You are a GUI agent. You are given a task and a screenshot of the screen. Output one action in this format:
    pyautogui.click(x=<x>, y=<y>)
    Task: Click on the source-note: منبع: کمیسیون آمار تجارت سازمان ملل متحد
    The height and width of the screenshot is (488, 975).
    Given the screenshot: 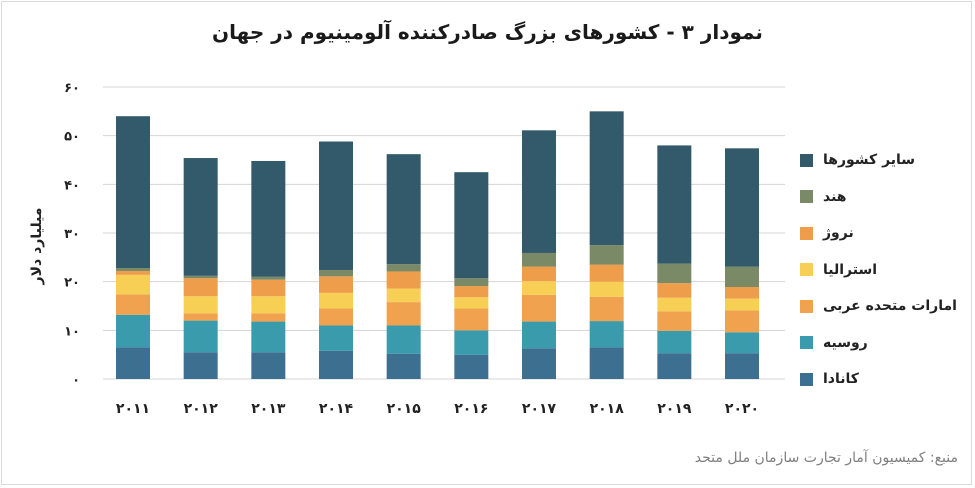 What is the action you would take?
    pyautogui.click(x=826, y=458)
    